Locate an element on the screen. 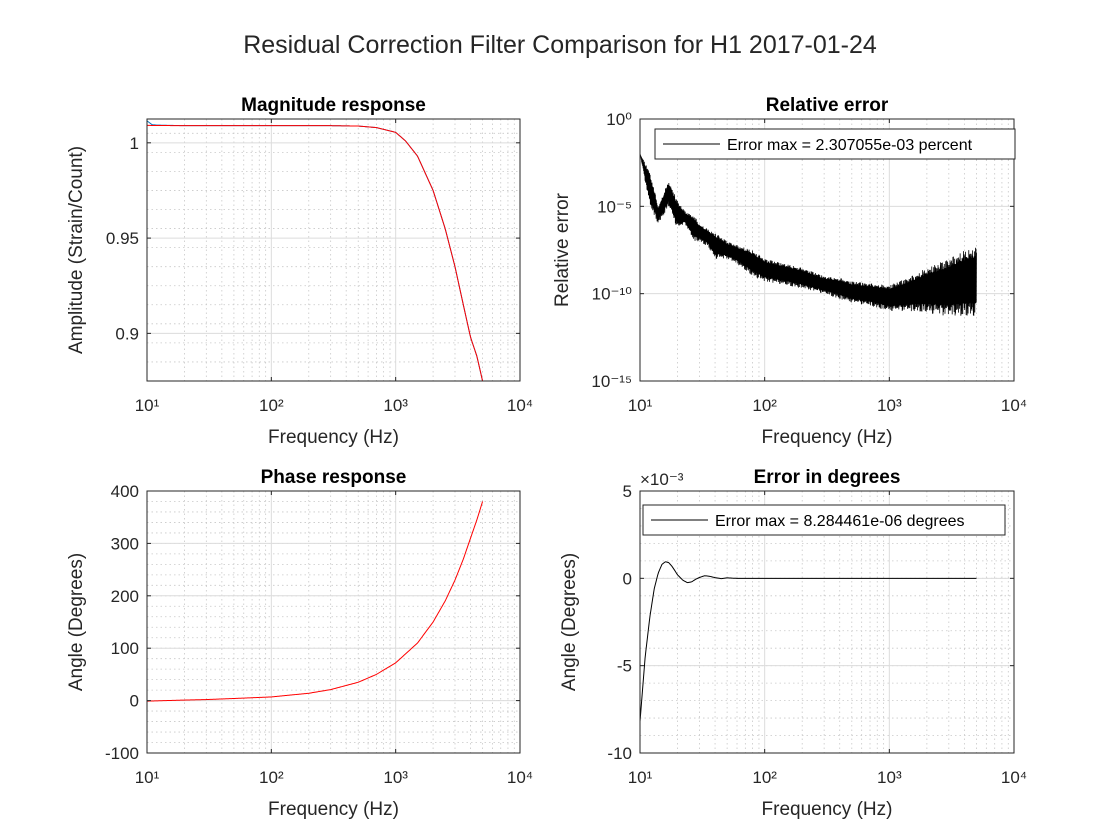 The image size is (1120, 840). y-tick-label: 0.9 is located at coordinates (127, 333).